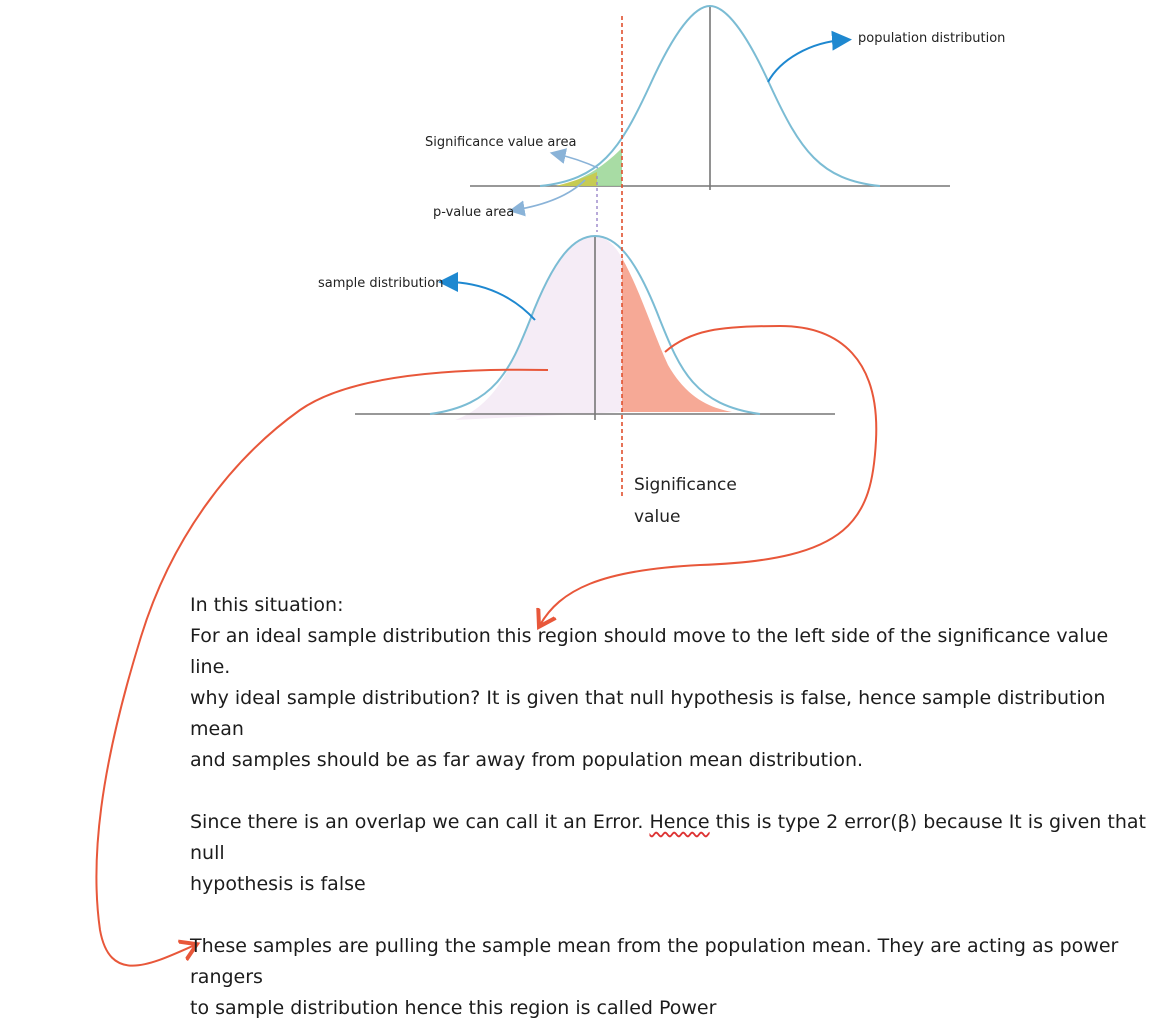 The width and height of the screenshot is (1169, 1024). Describe the element at coordinates (685, 485) in the screenshot. I see `significance-value-label-line1: Significance` at that location.